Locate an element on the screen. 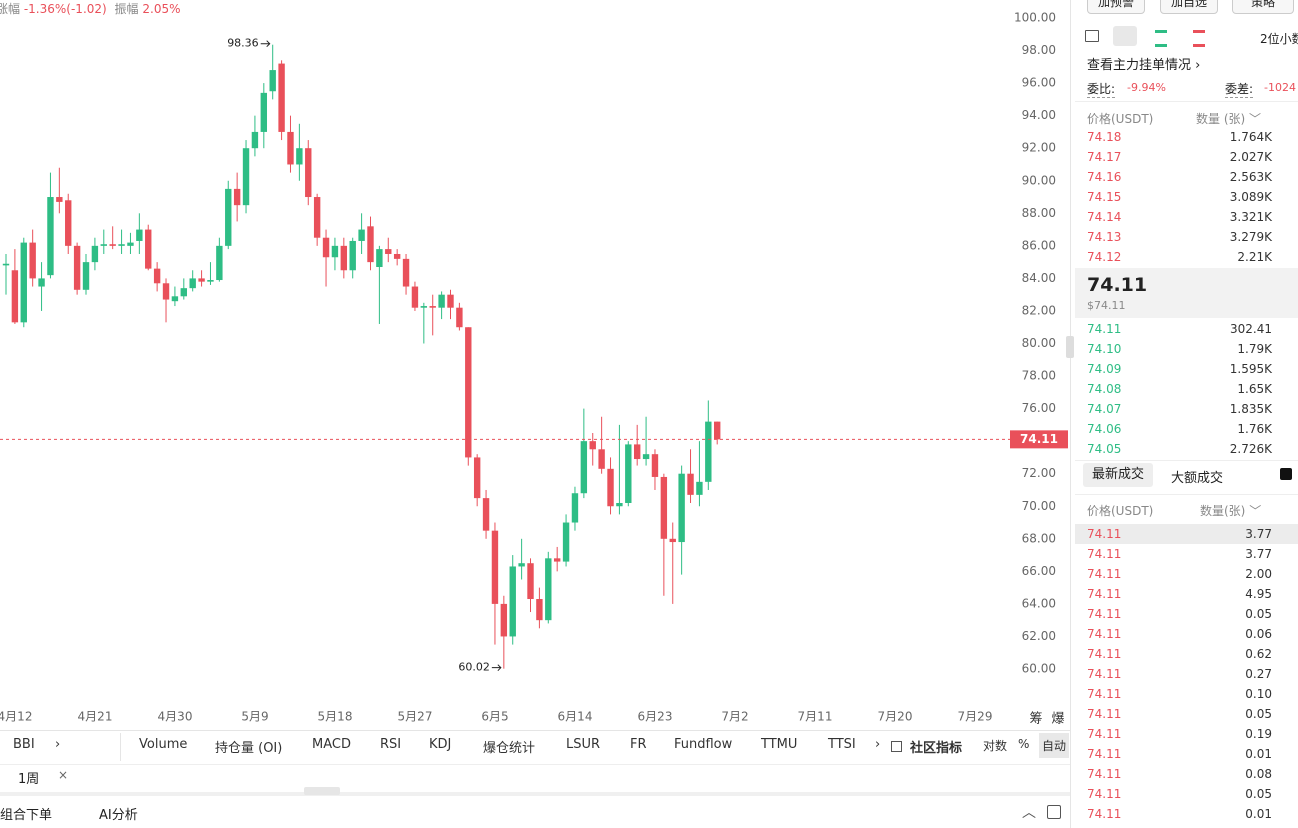 Image resolution: width=1298 pixels, height=828 pixels. trade-header-qty: 数量(张) ﹀ is located at coordinates (1231, 511).